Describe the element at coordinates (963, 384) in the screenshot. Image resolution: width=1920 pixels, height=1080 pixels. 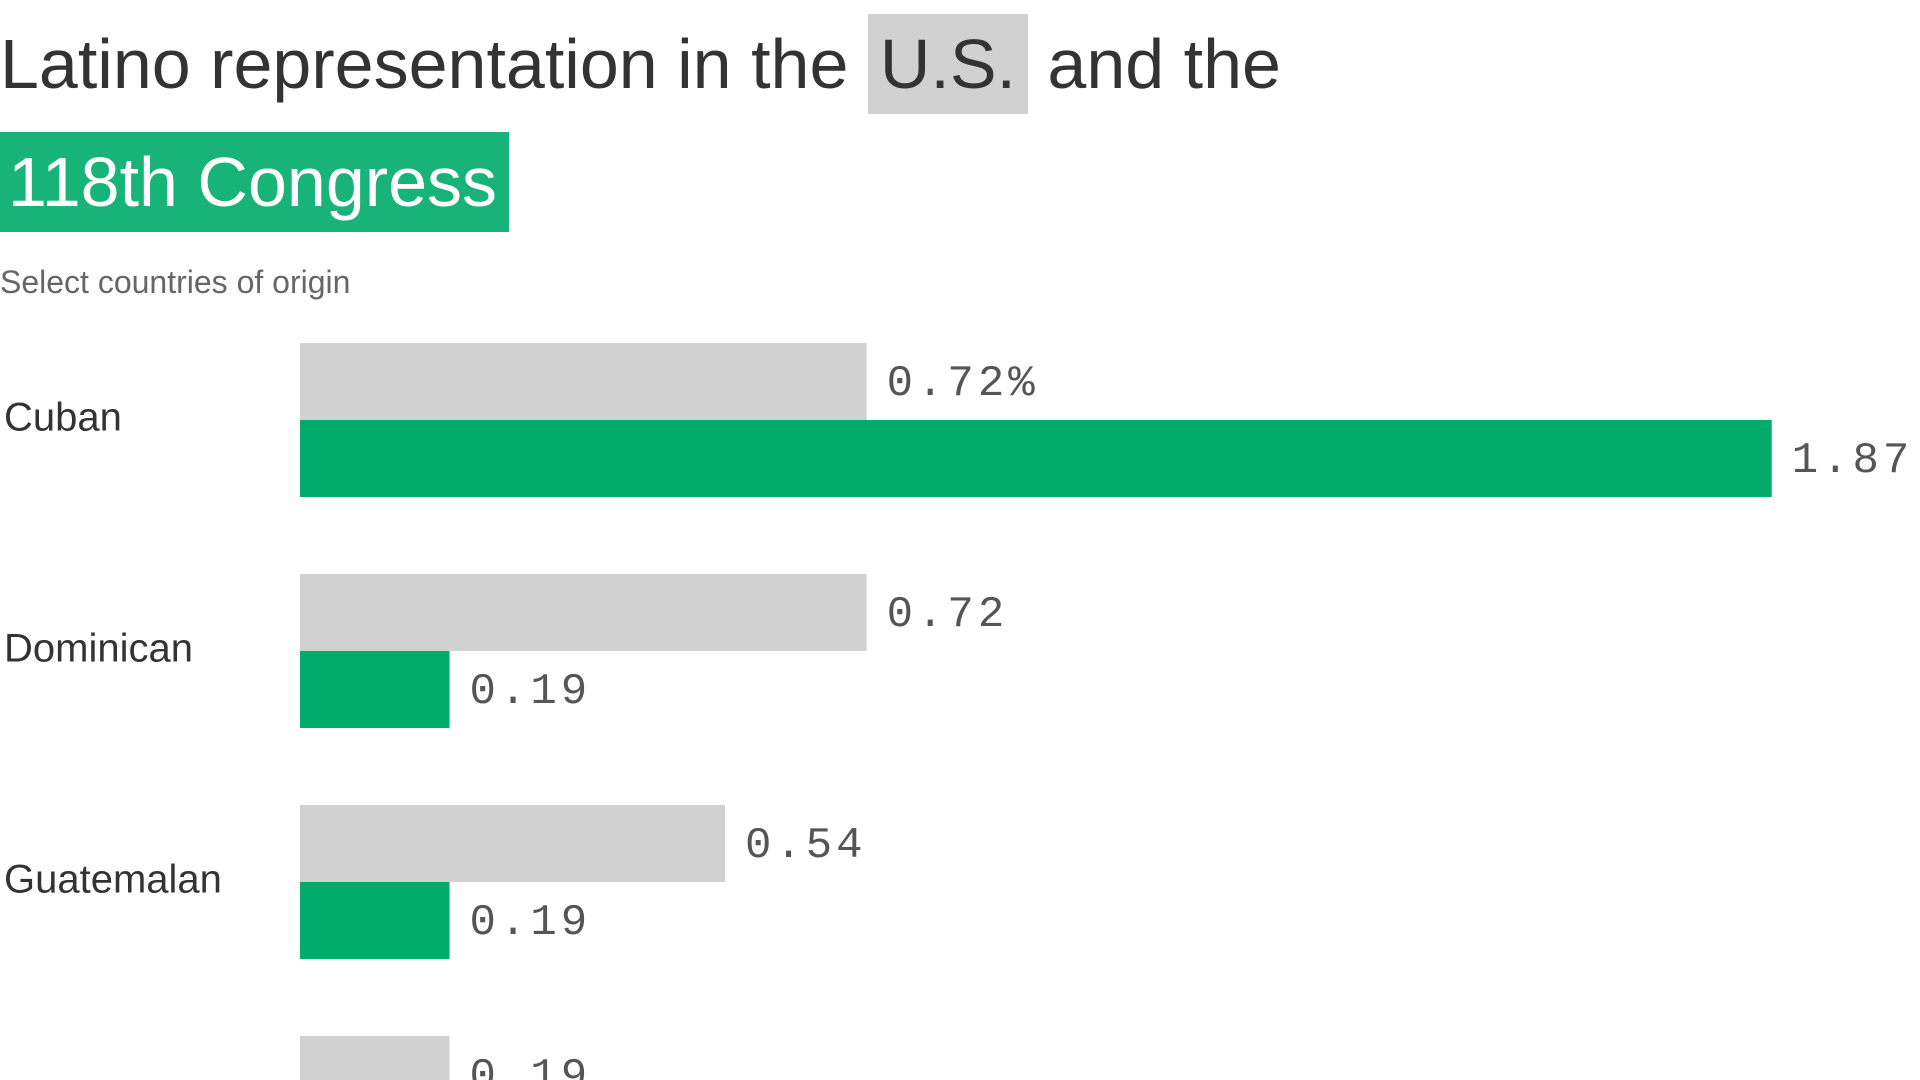
I see `value-label: 0.72%` at that location.